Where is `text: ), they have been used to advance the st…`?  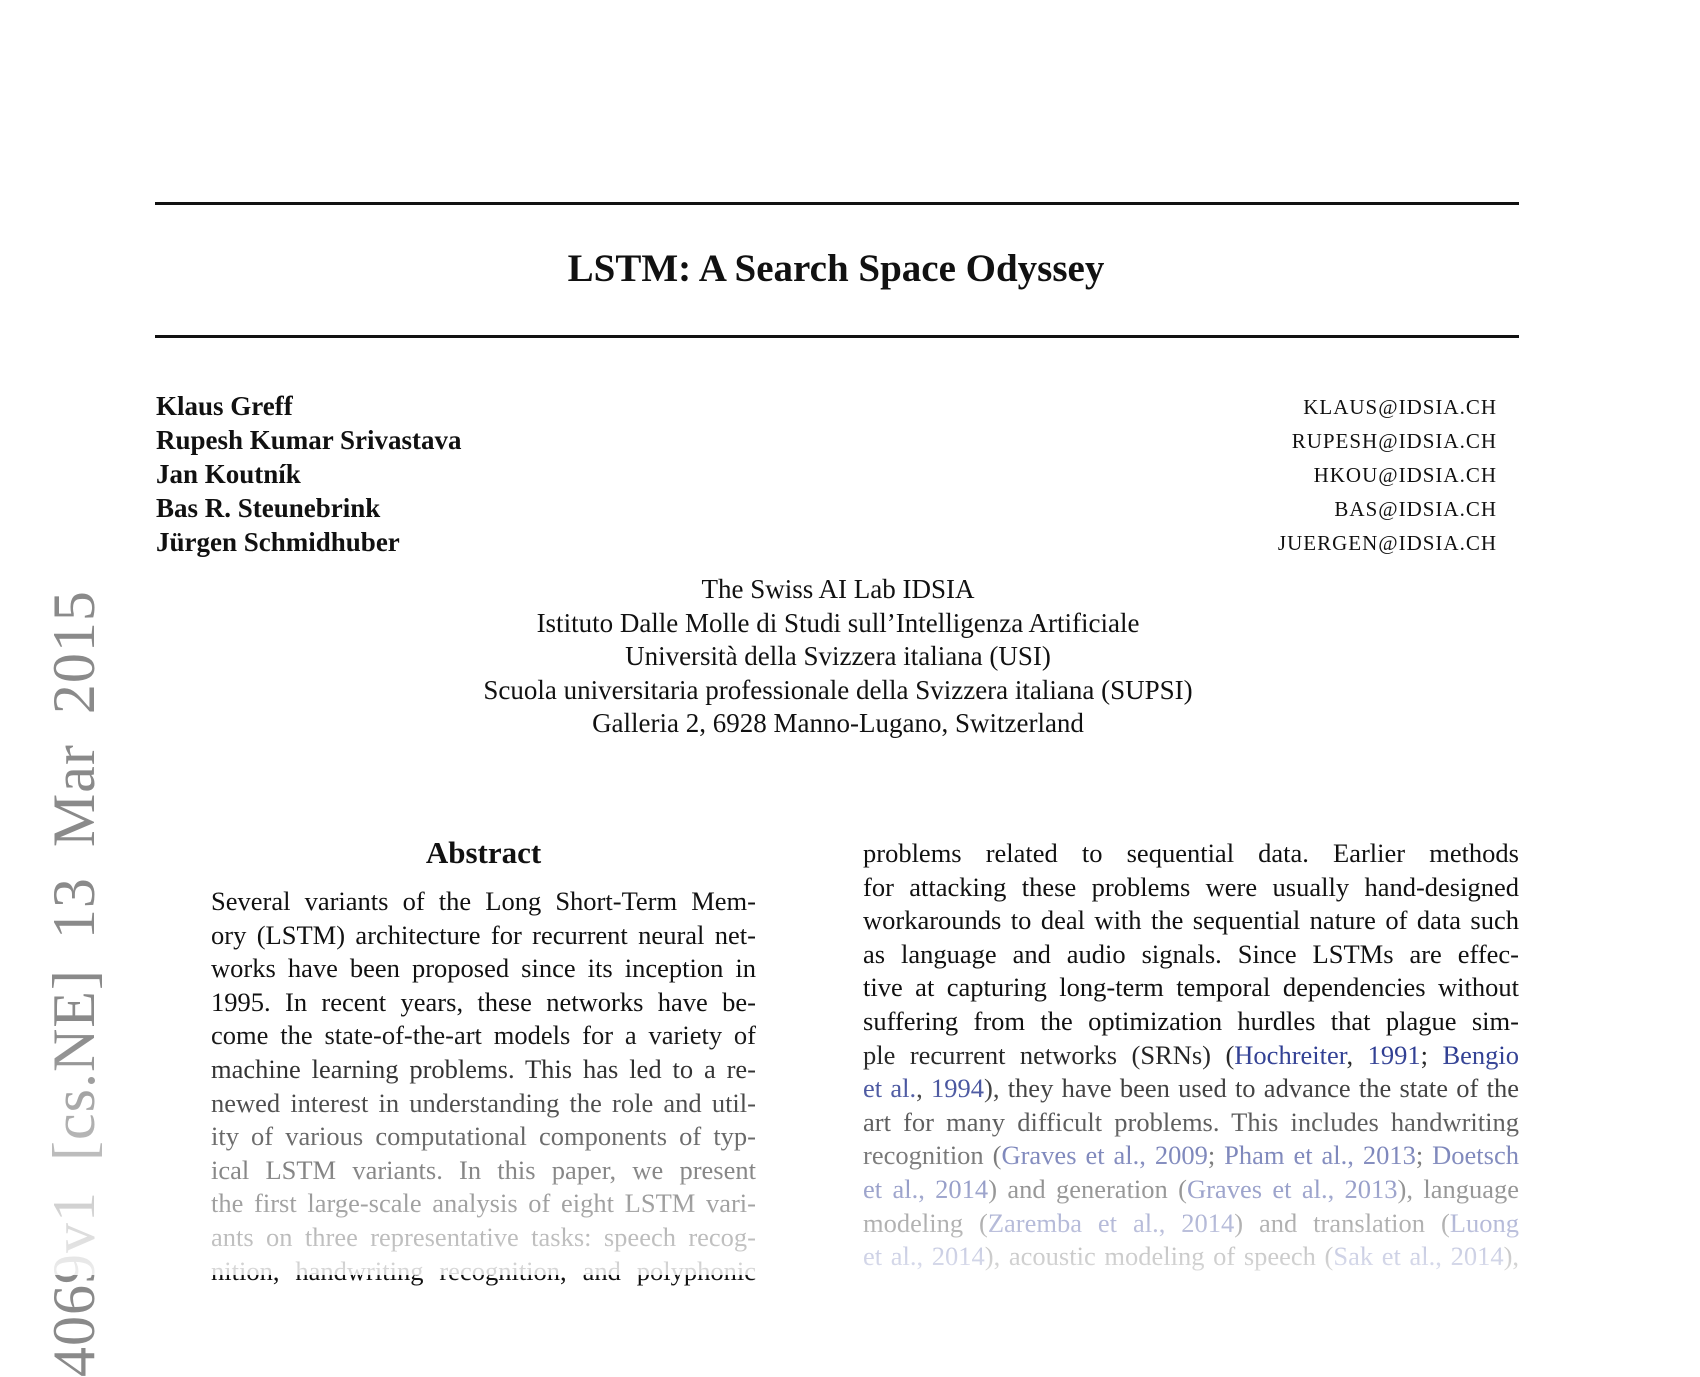
text: ), they have been used to advance the st… is located at coordinates (1251, 1088).